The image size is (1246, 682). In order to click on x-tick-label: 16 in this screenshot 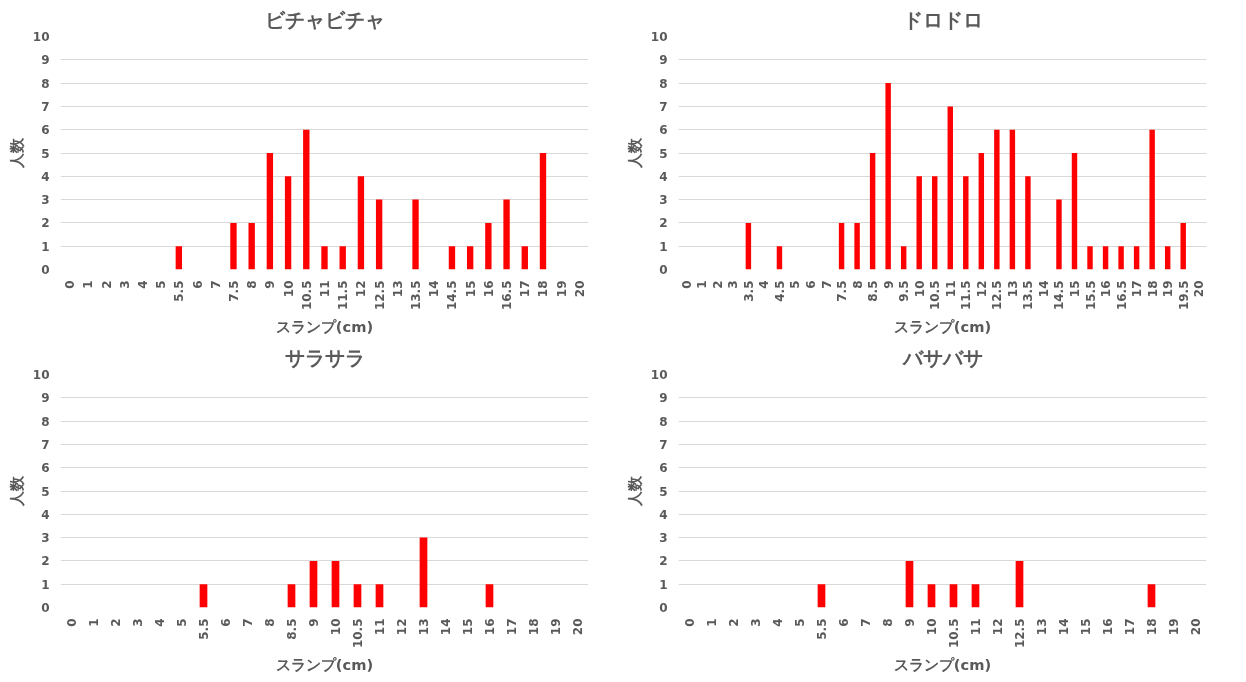, I will do `click(488, 289)`.